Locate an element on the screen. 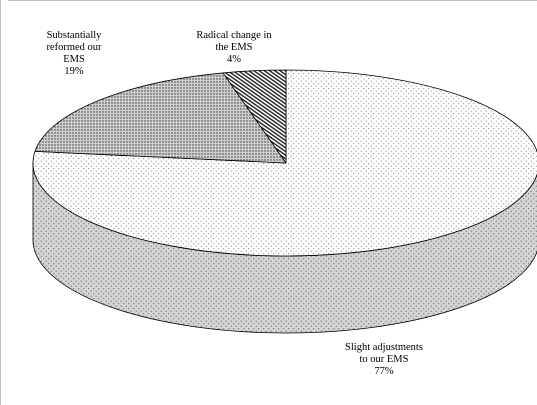 Image resolution: width=537 pixels, height=405 pixels. slice-label-radical-change: Radical change in the EMS 4% is located at coordinates (234, 47).